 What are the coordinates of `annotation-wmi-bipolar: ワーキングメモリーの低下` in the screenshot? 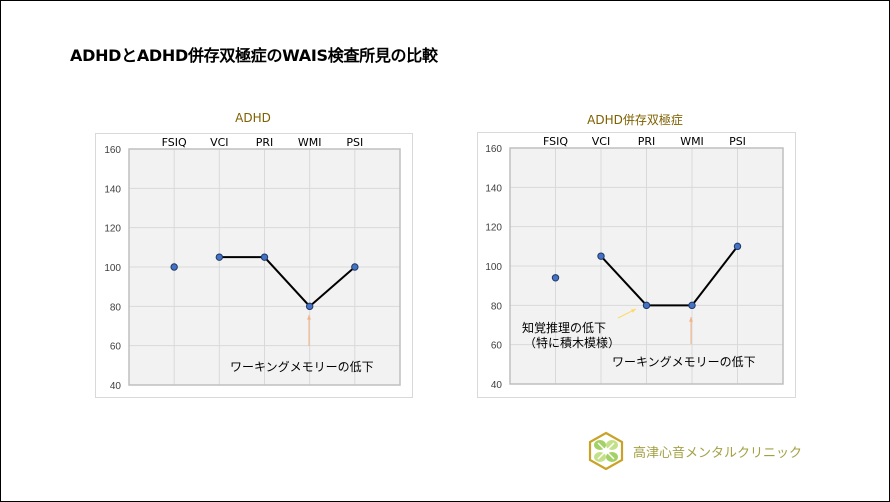 It's located at (684, 362).